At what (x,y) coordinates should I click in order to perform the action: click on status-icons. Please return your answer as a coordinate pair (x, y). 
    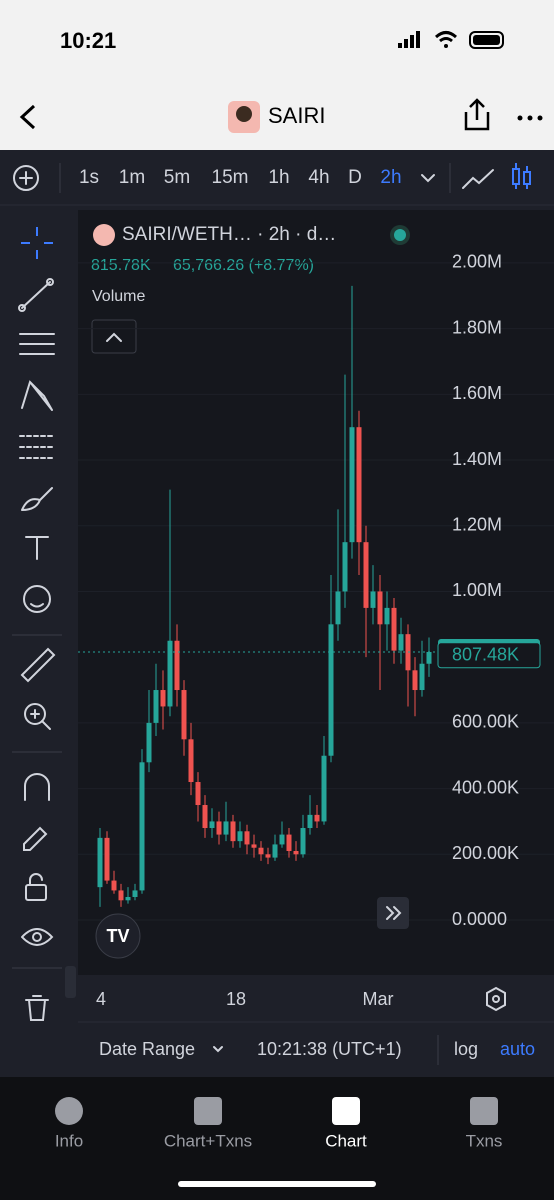
    Looking at the image, I should click on (451, 40).